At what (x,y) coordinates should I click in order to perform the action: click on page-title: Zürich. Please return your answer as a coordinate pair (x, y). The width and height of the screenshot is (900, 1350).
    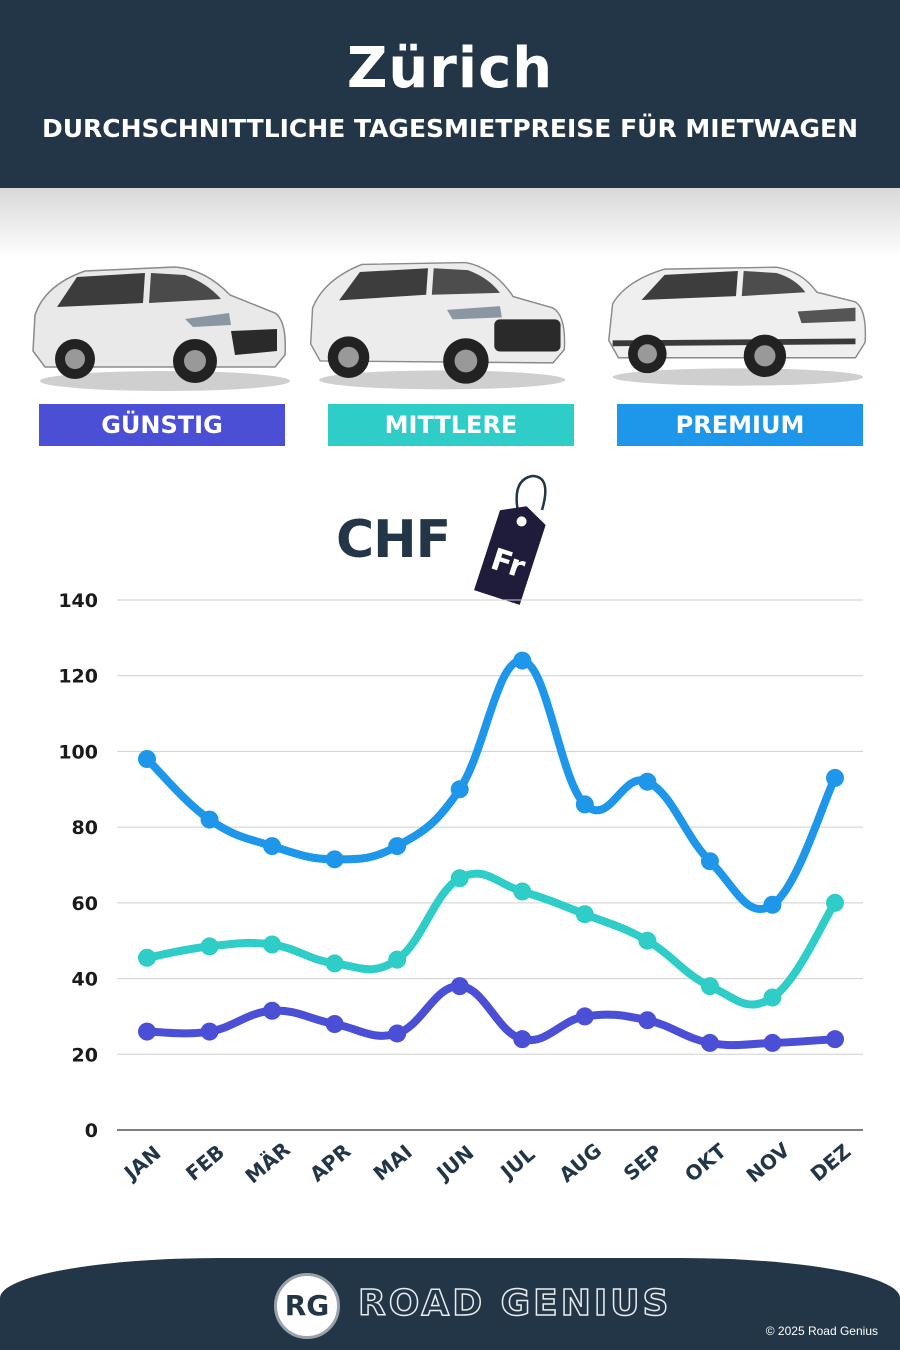
    Looking at the image, I should click on (450, 68).